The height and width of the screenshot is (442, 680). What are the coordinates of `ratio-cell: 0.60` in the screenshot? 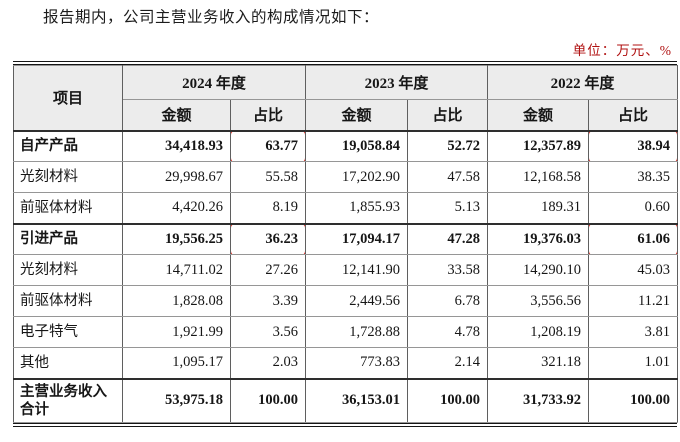 It's located at (633, 208).